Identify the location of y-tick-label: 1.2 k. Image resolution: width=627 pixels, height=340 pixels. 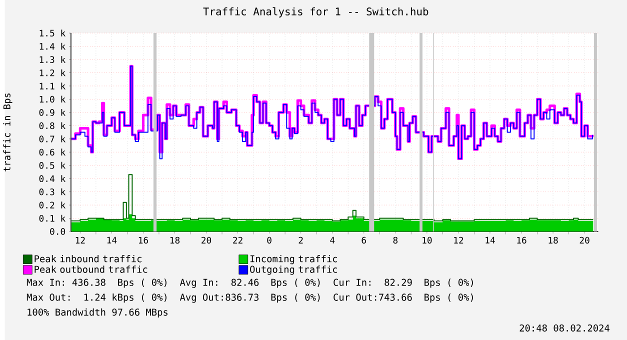
(53, 72).